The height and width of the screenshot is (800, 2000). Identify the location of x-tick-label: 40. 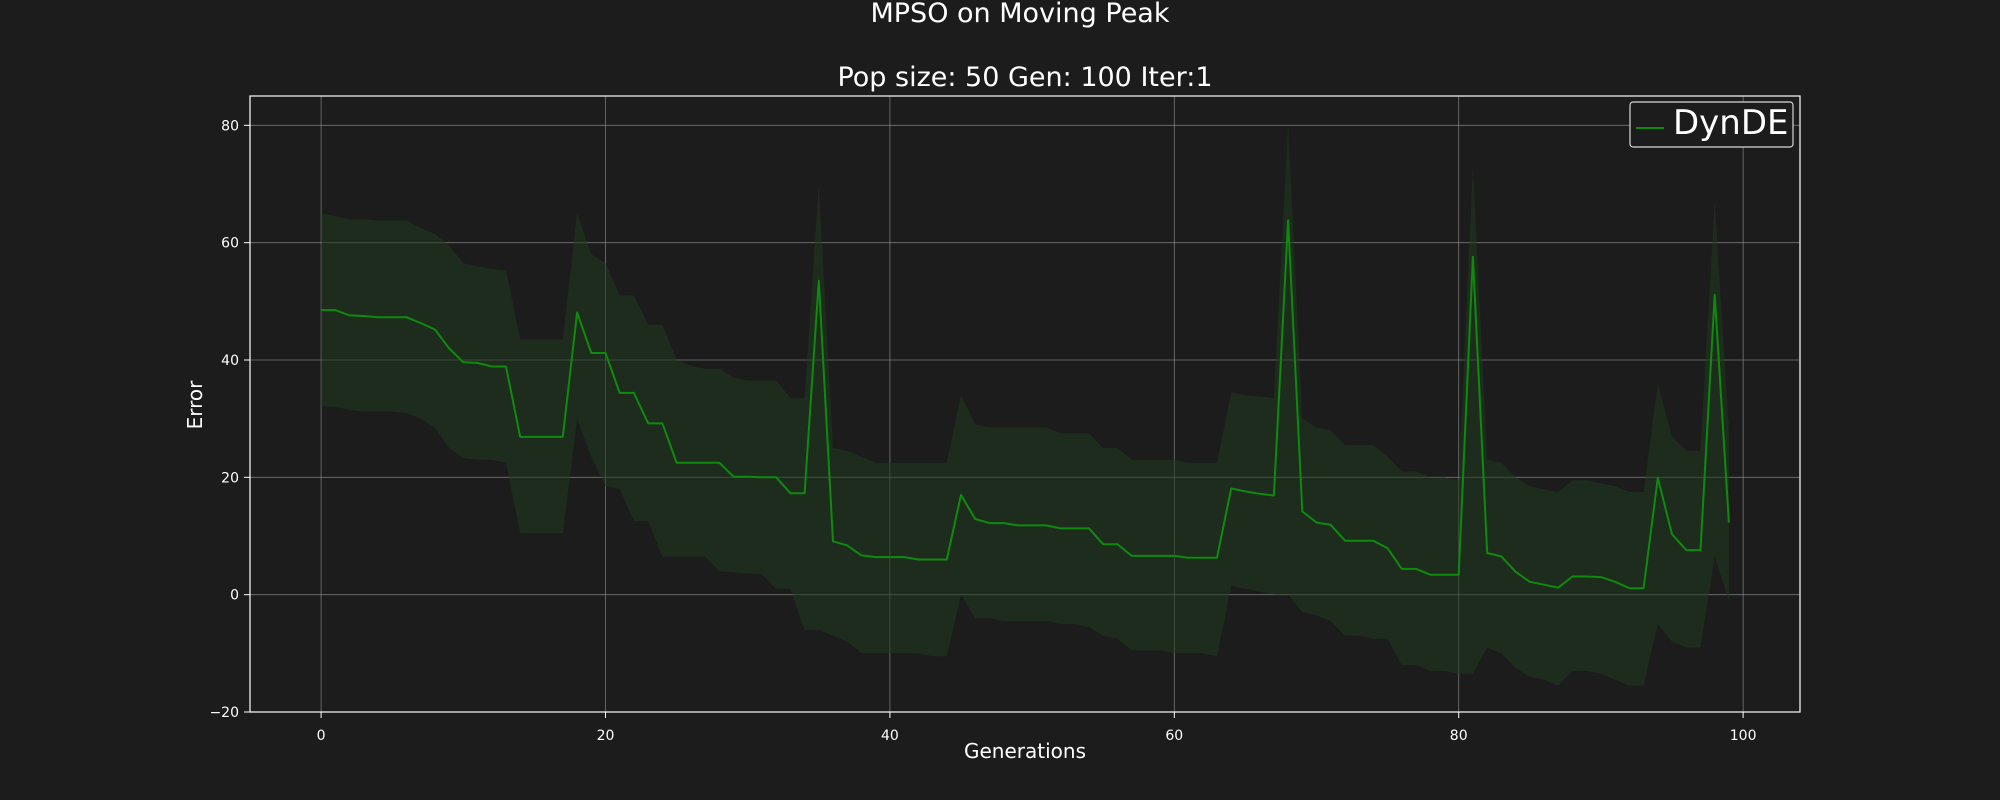
(890, 736).